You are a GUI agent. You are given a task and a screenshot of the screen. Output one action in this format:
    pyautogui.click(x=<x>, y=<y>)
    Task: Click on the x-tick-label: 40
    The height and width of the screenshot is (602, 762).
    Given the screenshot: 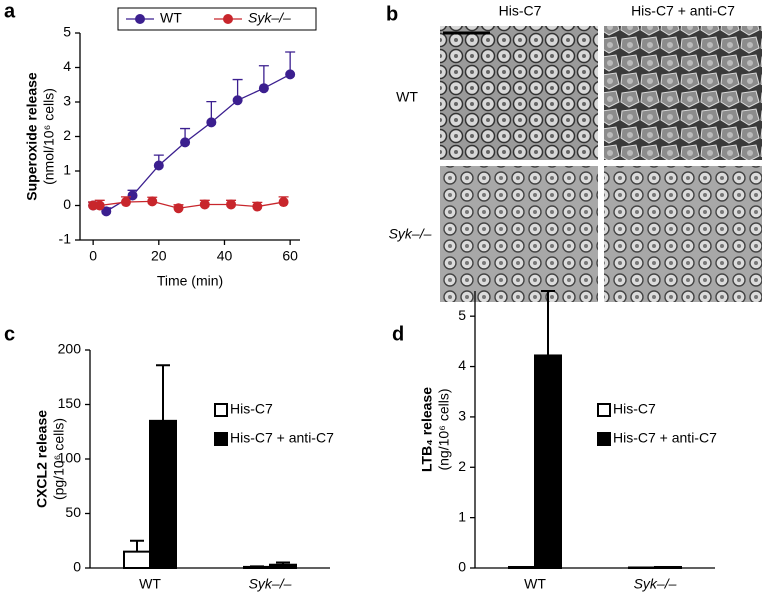 What is the action you would take?
    pyautogui.click(x=225, y=256)
    